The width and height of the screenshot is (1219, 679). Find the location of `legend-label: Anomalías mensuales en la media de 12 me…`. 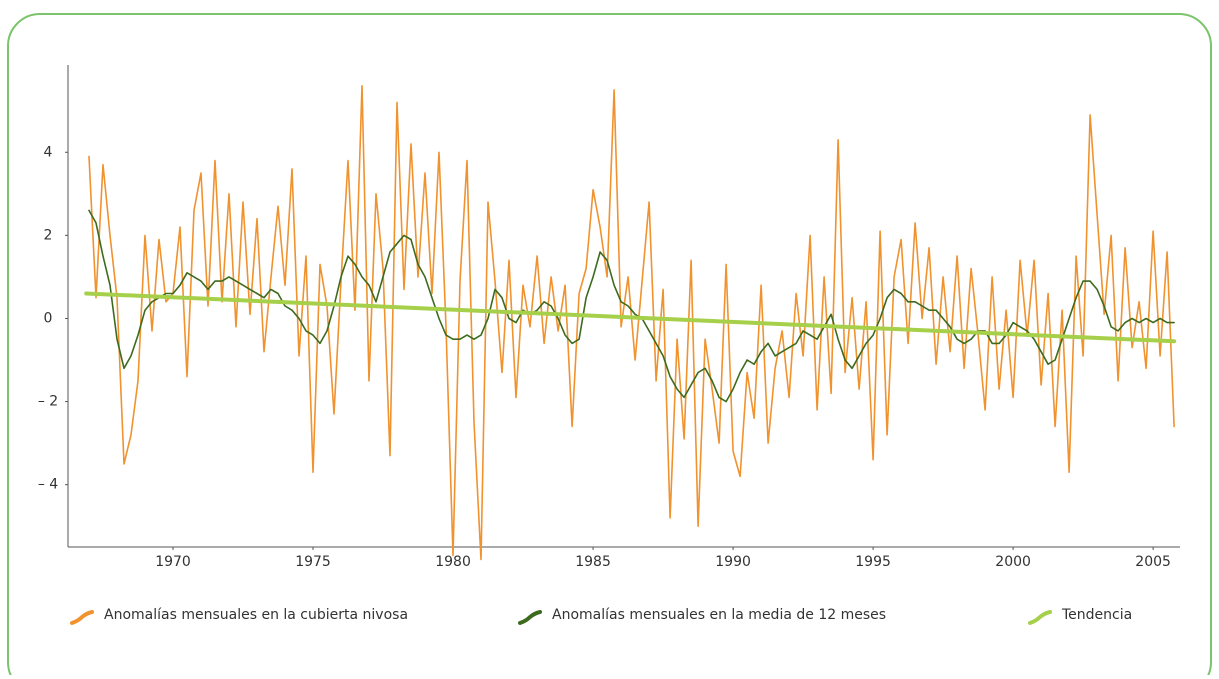

legend-label: Anomalías mensuales en la media de 12 me… is located at coordinates (719, 615).